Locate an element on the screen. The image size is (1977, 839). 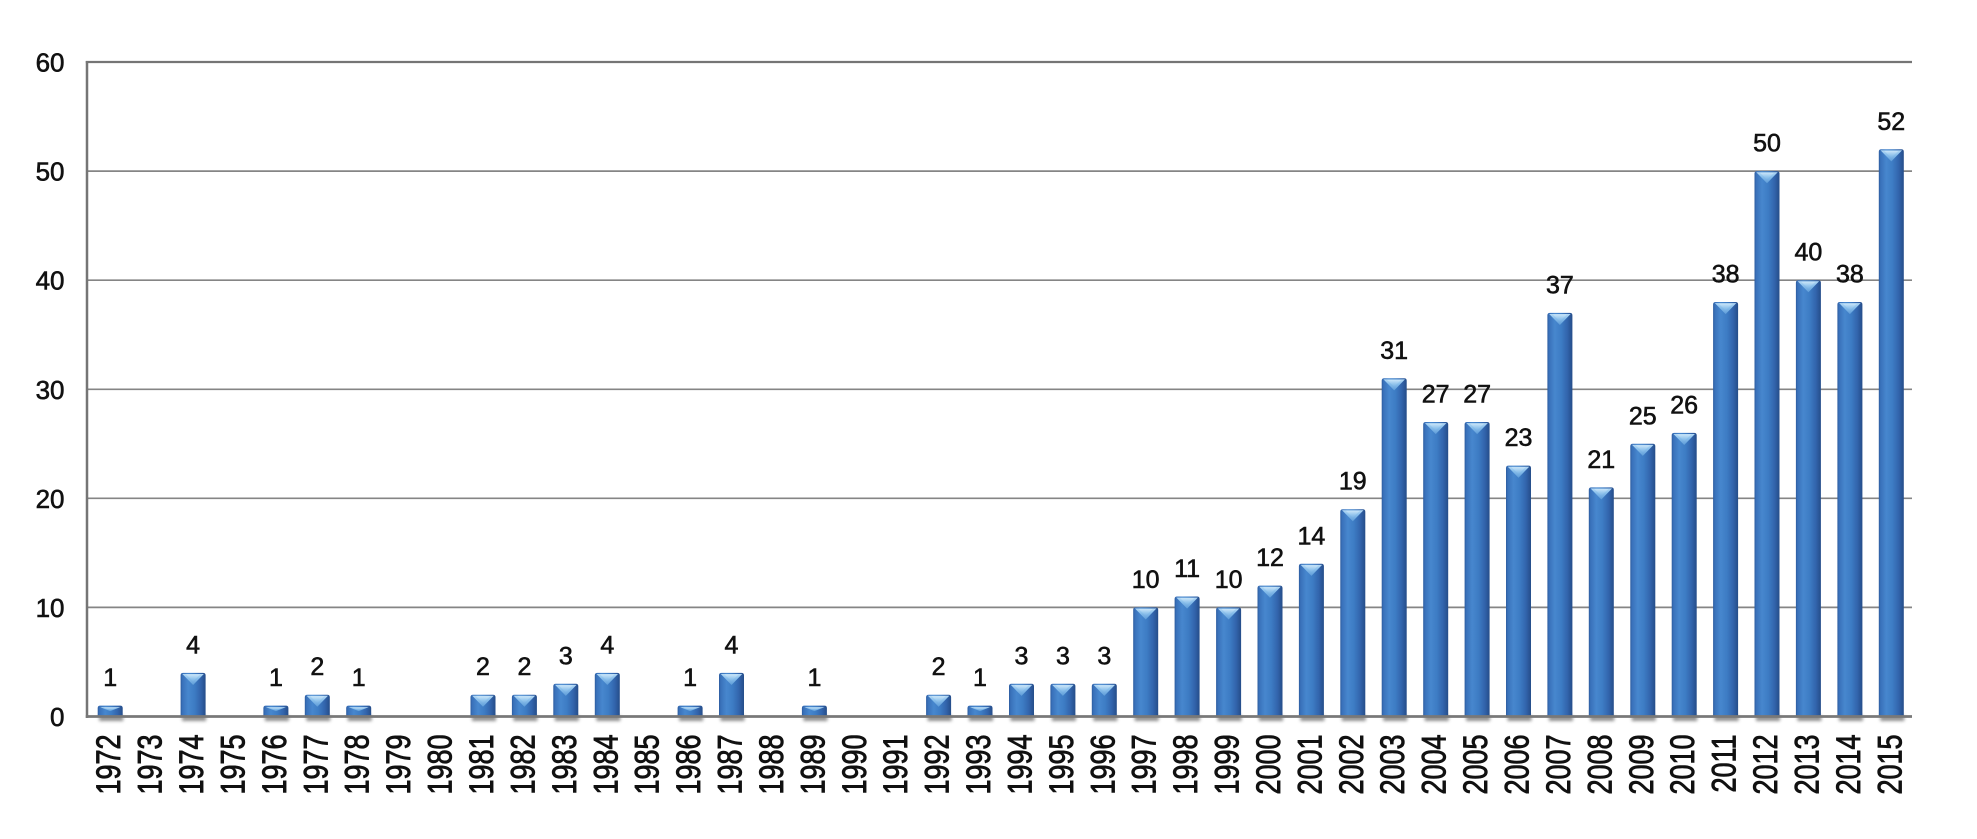
svg-text: 60 is located at coordinates (50, 63).